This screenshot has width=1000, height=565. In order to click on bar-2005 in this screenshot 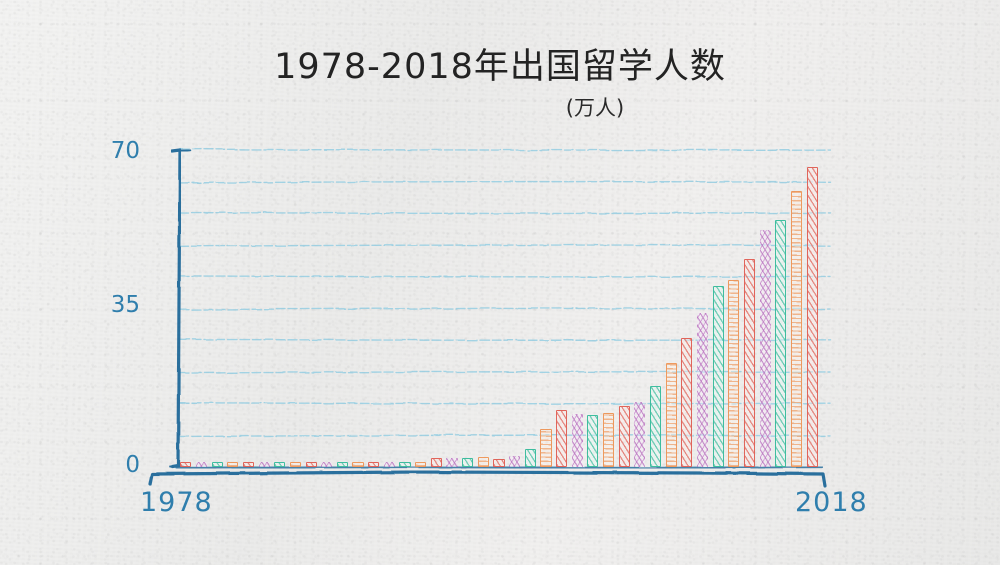, I will do `click(608, 440)`.